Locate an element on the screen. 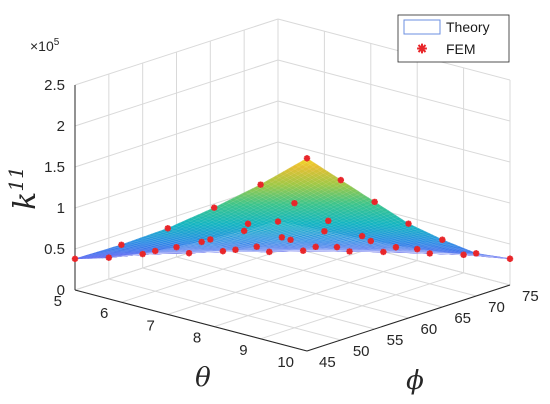  y-axis-line is located at coordinates (408, 318).